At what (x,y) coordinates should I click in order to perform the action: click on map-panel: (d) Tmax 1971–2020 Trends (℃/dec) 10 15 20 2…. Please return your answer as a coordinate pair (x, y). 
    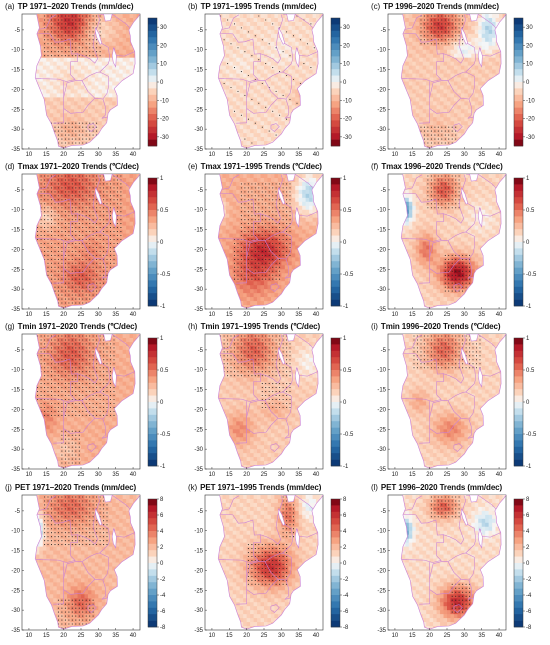
    Looking at the image, I should click on (93, 242).